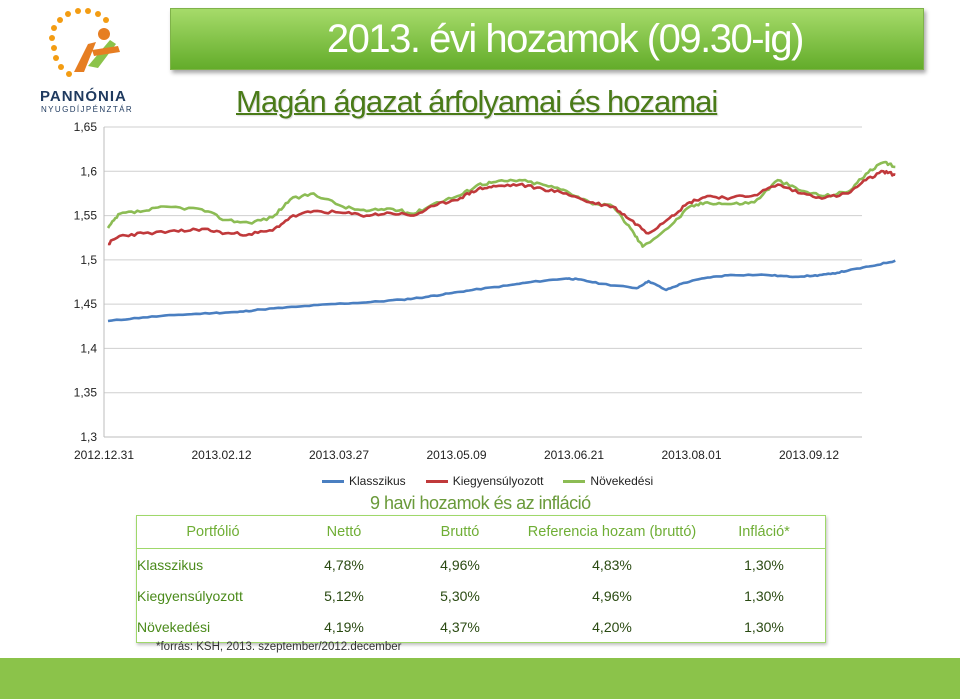  I want to click on x-tick-label: 2013.02.12, so click(221, 455).